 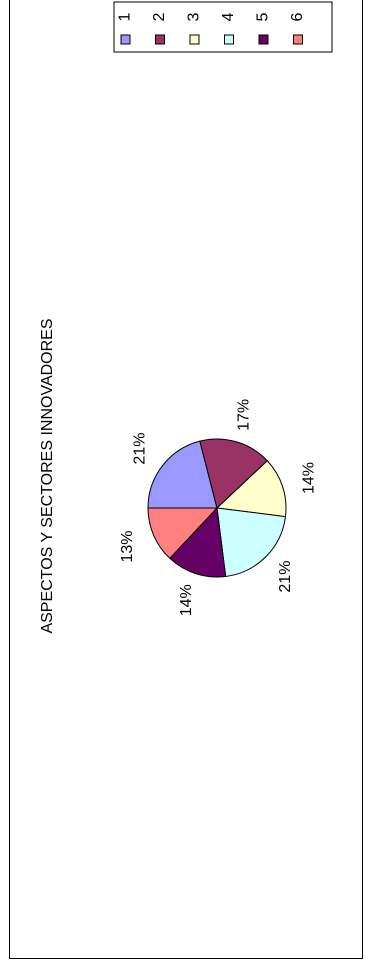 I want to click on pie-label-4: 21%, so click(x=285, y=577).